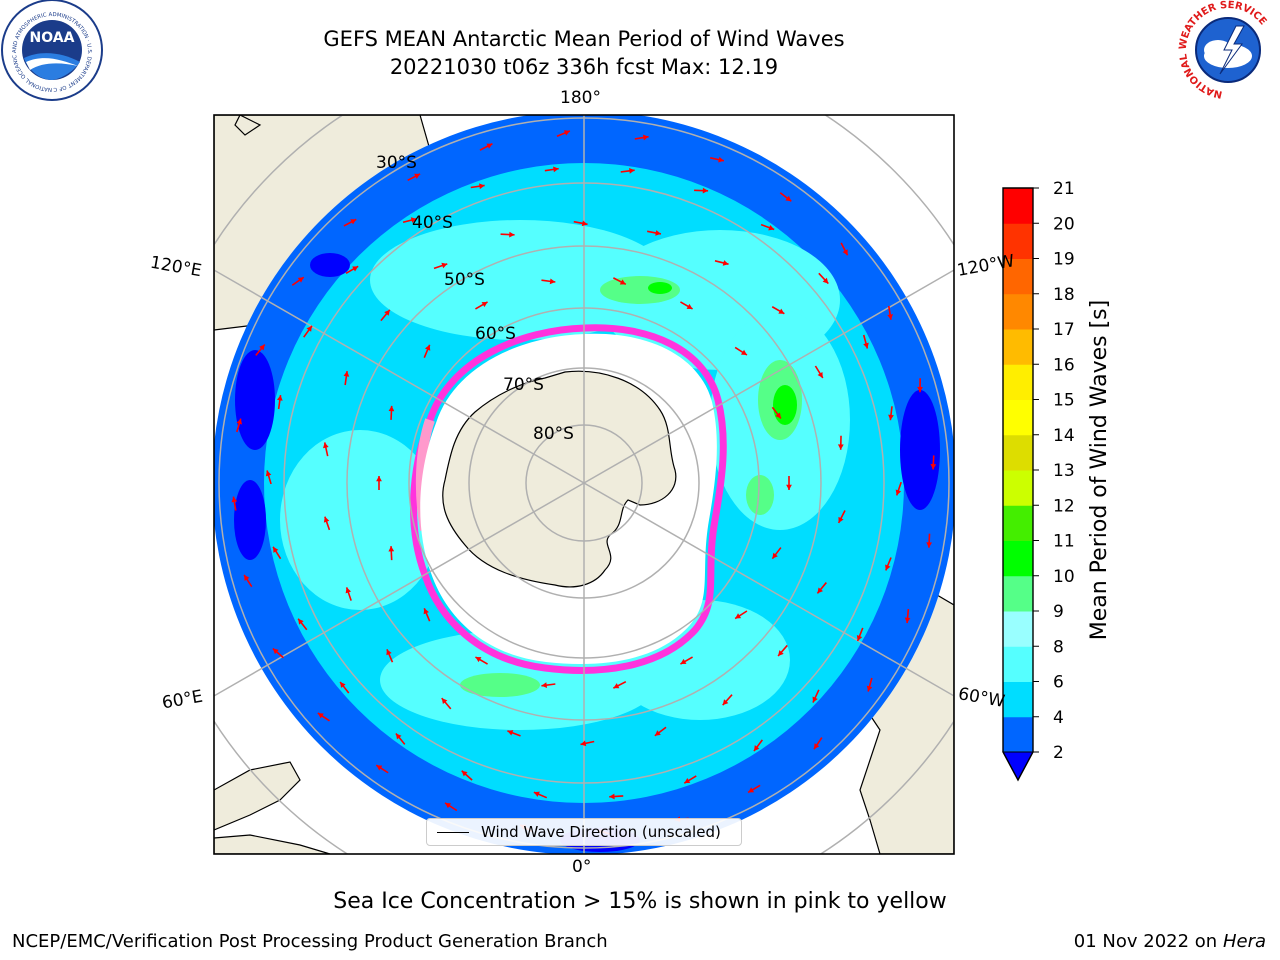 The width and height of the screenshot is (1280, 960). I want to click on colorbar-under-arrow, so click(1018, 766).